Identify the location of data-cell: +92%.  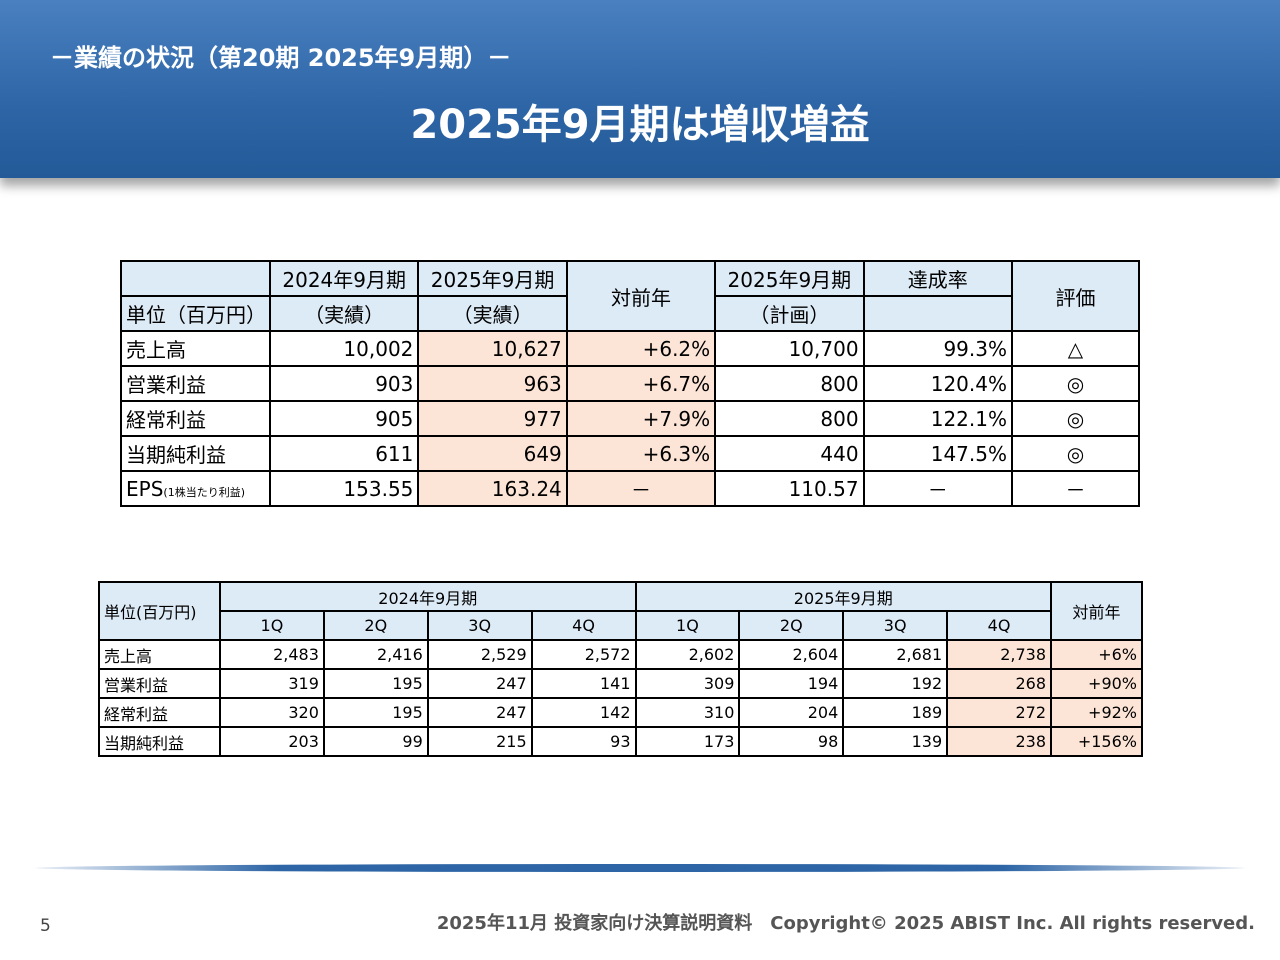
(1096, 712).